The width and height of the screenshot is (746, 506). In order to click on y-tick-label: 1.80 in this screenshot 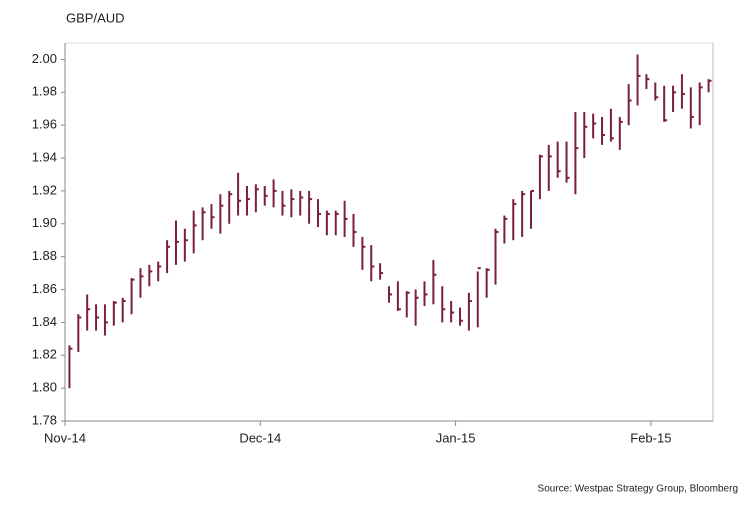, I will do `click(44, 387)`.